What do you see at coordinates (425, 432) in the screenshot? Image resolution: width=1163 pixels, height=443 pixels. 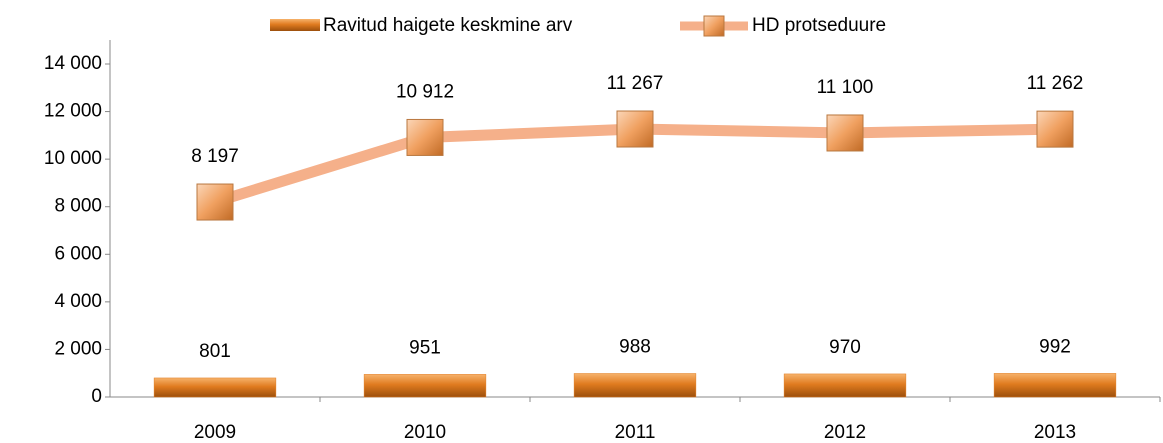 I see `x-tick-label: 2010` at bounding box center [425, 432].